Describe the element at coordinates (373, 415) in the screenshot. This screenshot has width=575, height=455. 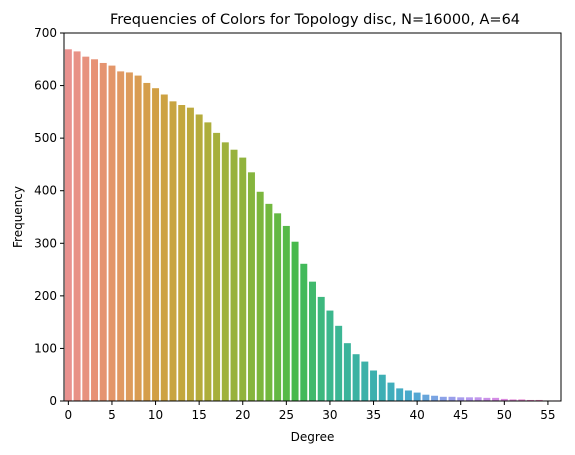
I see `x-tick-label: 35` at that location.